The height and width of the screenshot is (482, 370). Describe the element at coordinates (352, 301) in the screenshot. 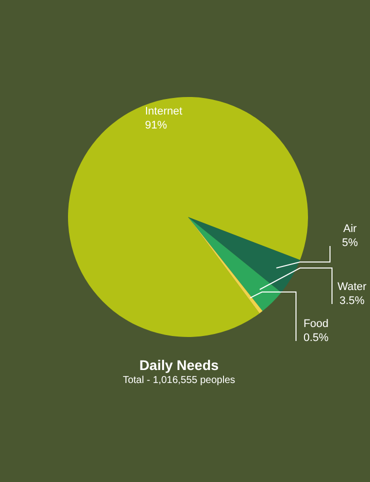

I see `data-label: 3.5%` at that location.